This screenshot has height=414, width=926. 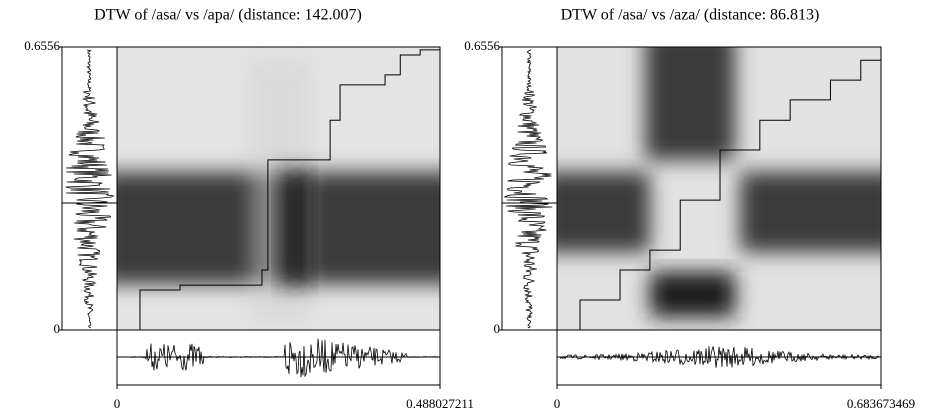 What do you see at coordinates (440, 403) in the screenshot?
I see `x-tick-label: 0.488027211` at bounding box center [440, 403].